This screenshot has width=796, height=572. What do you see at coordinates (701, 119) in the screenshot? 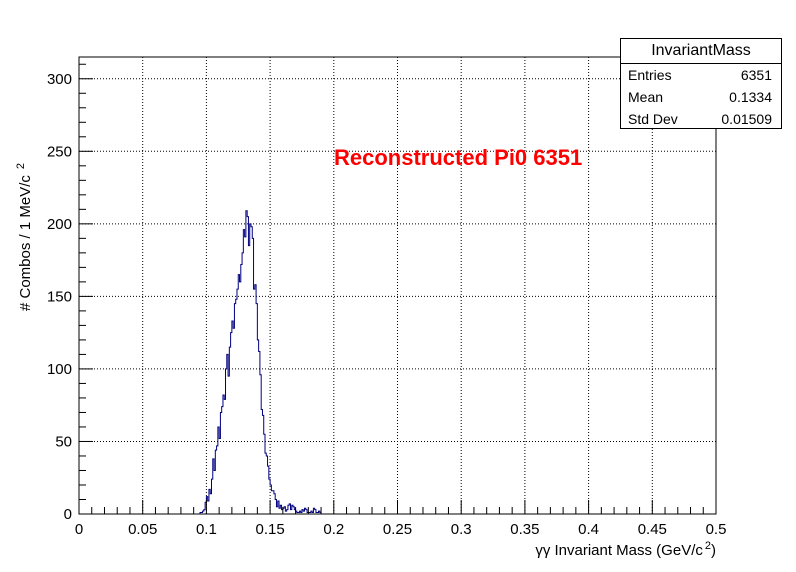
I see `stats-row-stddev: Std Dev 0.01509` at bounding box center [701, 119].